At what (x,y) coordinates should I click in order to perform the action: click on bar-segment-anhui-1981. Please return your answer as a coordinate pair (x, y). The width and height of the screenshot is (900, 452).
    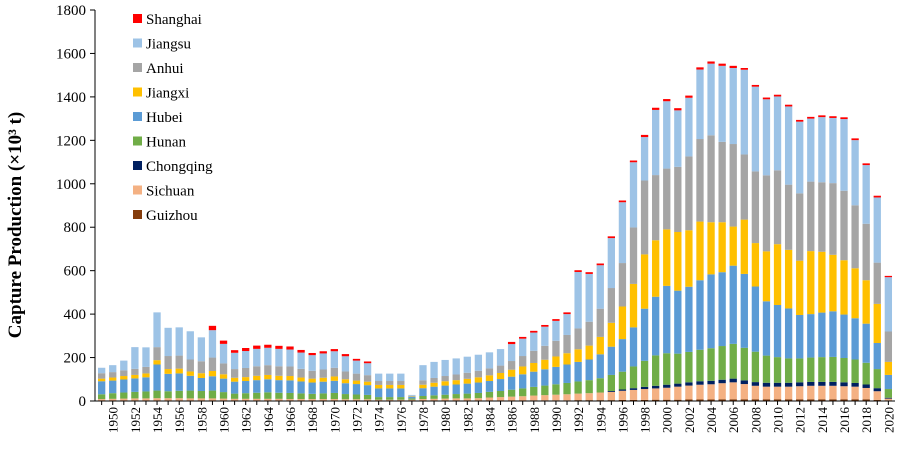
    Looking at the image, I should click on (456, 377).